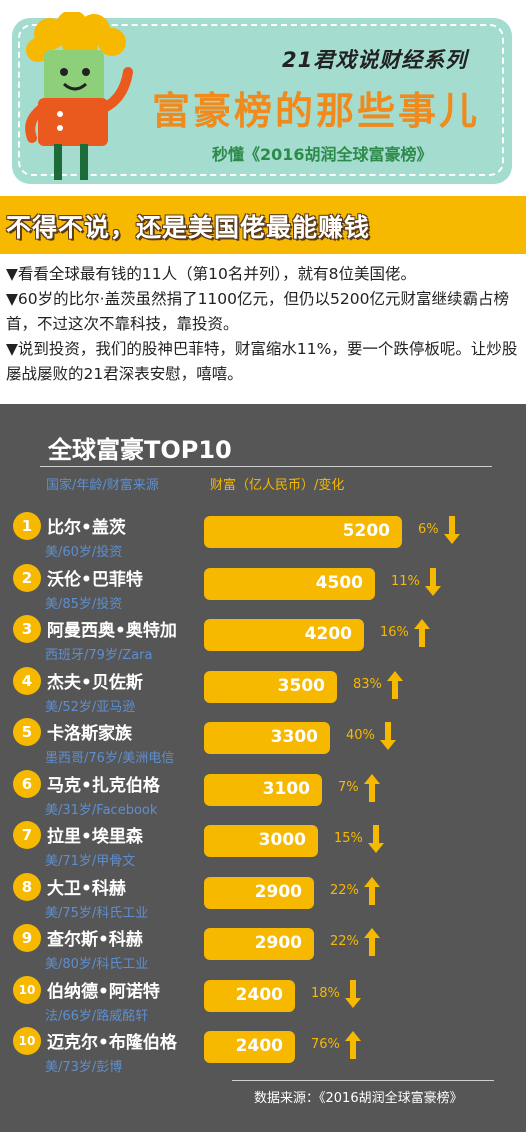  Describe the element at coordinates (79, 96) in the screenshot. I see `mascot-illustration` at that location.